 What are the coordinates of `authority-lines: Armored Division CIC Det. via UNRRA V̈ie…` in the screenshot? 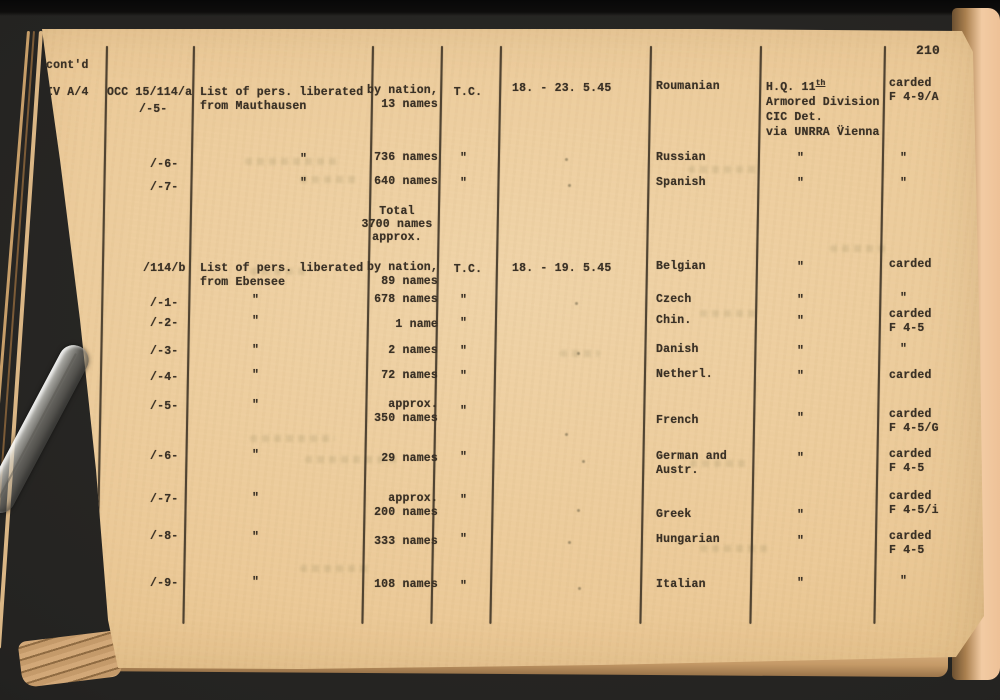 It's located at (823, 117).